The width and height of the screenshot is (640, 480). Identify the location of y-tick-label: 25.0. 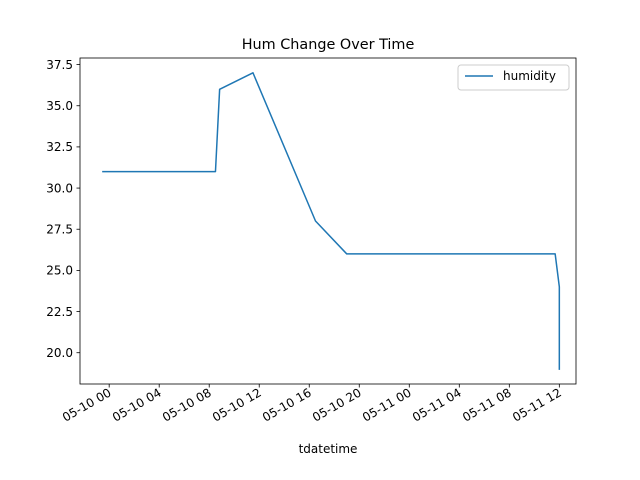
(59, 271).